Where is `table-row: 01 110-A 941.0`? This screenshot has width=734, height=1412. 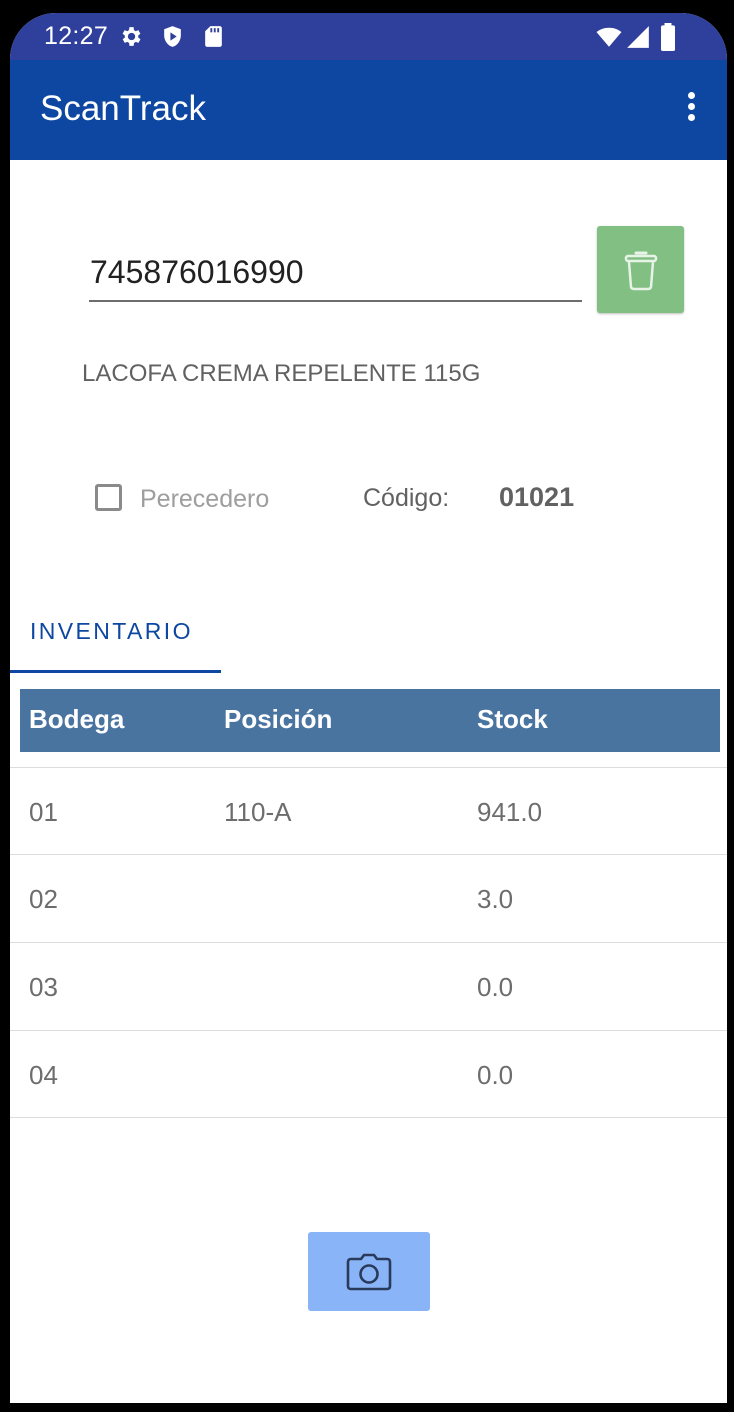 table-row: 01 110-A 941.0 is located at coordinates (368, 810).